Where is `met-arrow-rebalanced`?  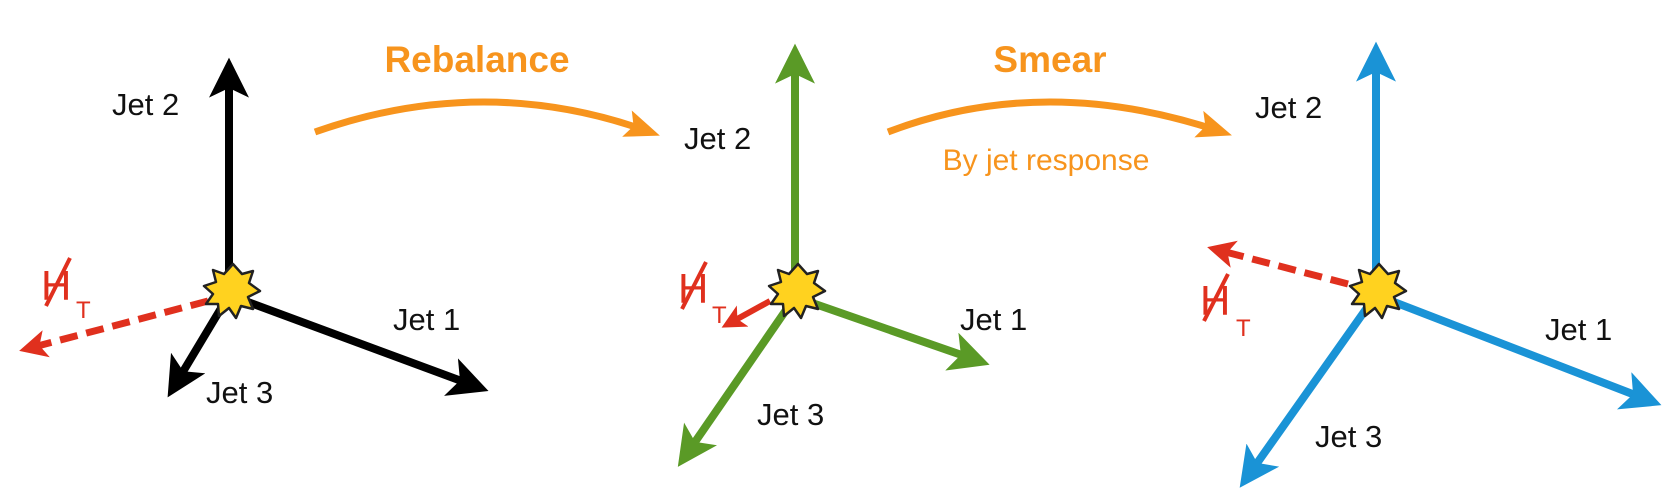 met-arrow-rebalanced is located at coordinates (750, 312).